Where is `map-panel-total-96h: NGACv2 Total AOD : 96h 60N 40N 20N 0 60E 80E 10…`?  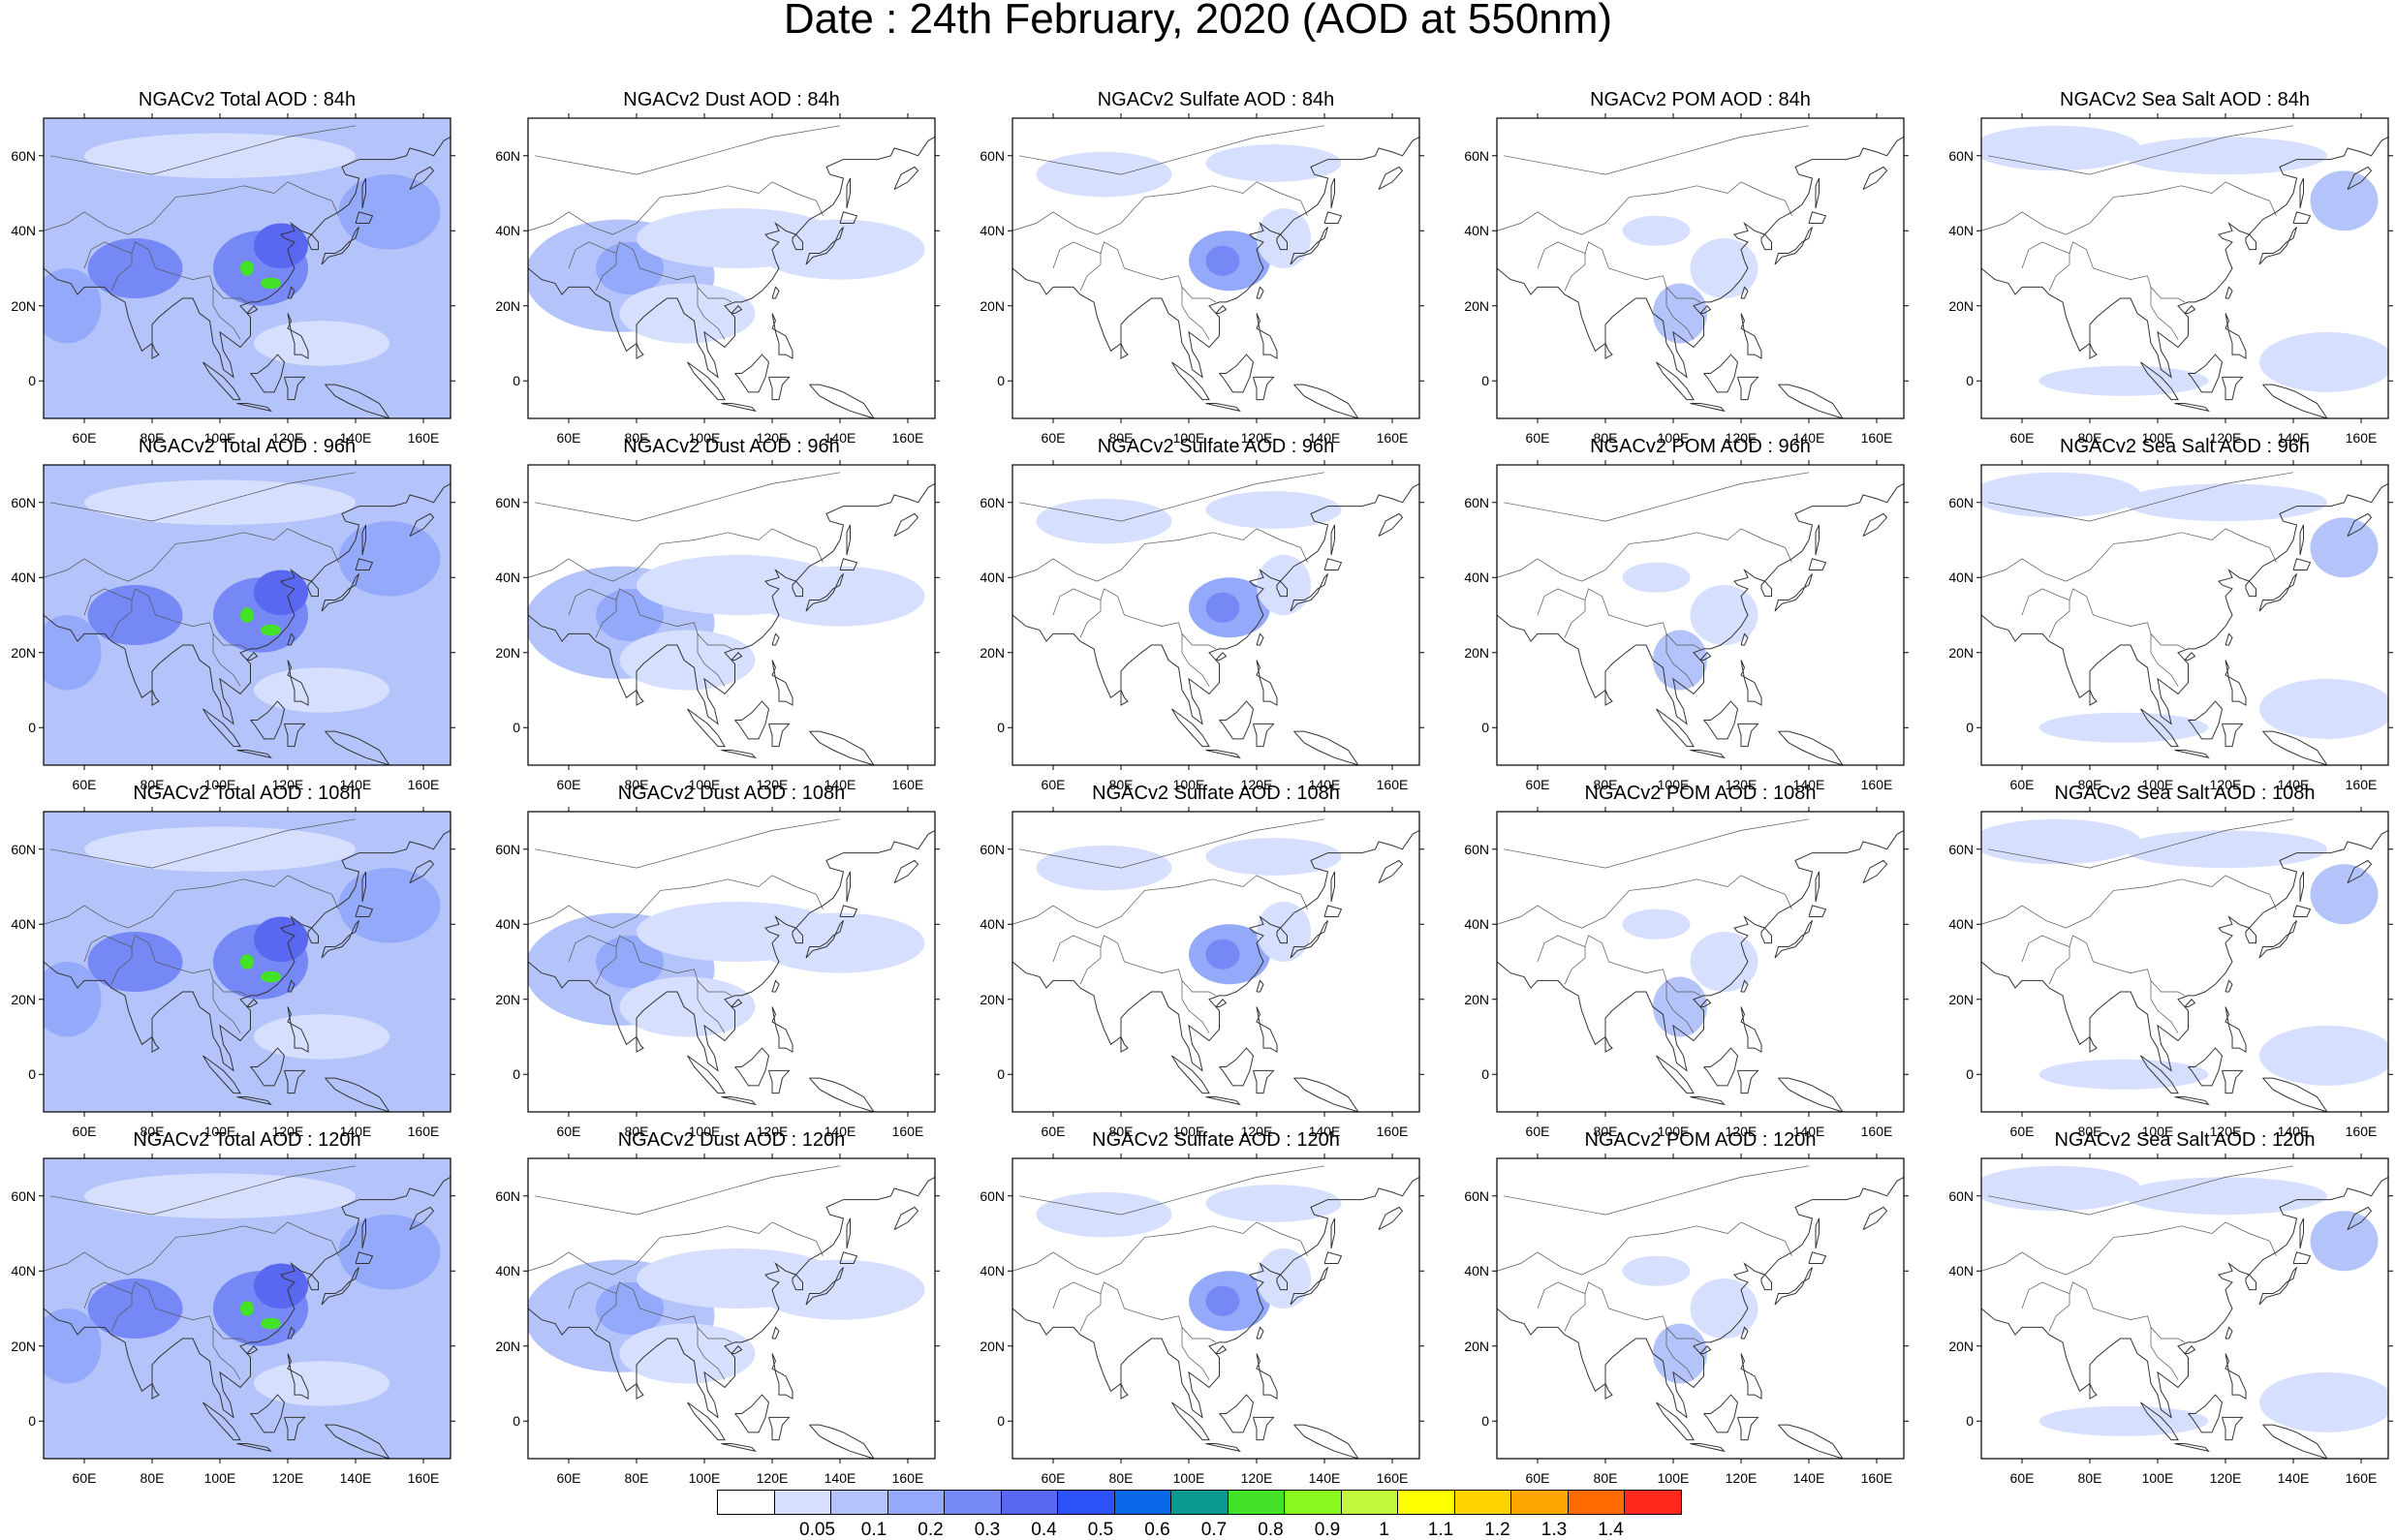
map-panel-total-96h: NGACv2 Total AOD : 96h 60N 40N 20N 0 60E 80E 10… is located at coordinates (233, 615).